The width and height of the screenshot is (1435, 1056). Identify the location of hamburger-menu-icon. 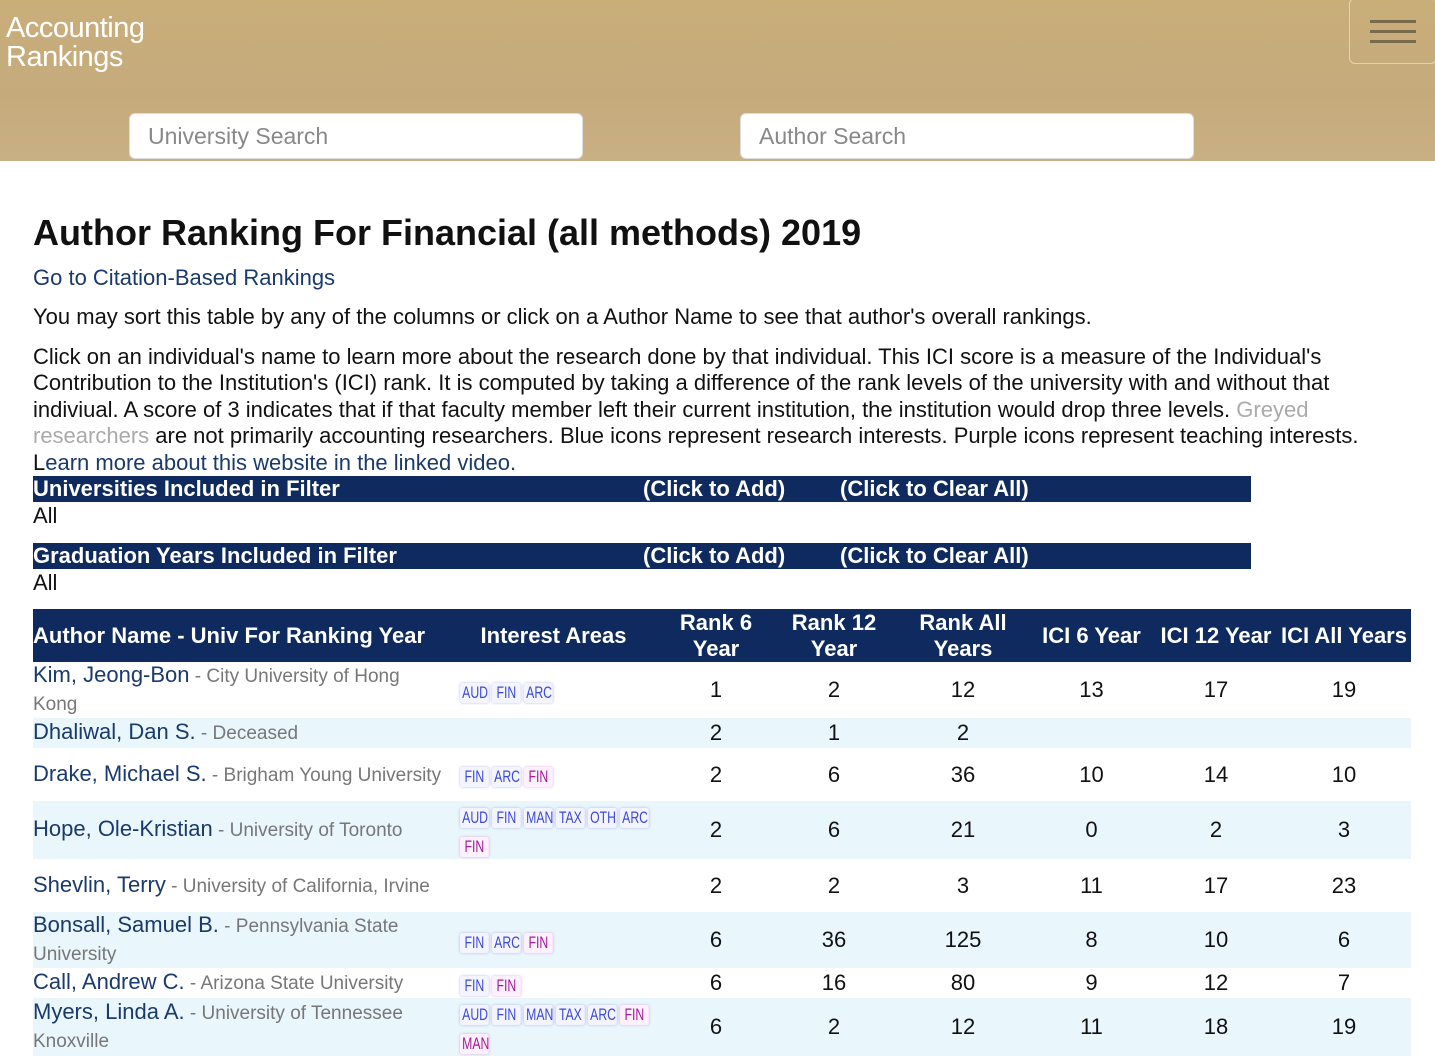
(1392, 32).